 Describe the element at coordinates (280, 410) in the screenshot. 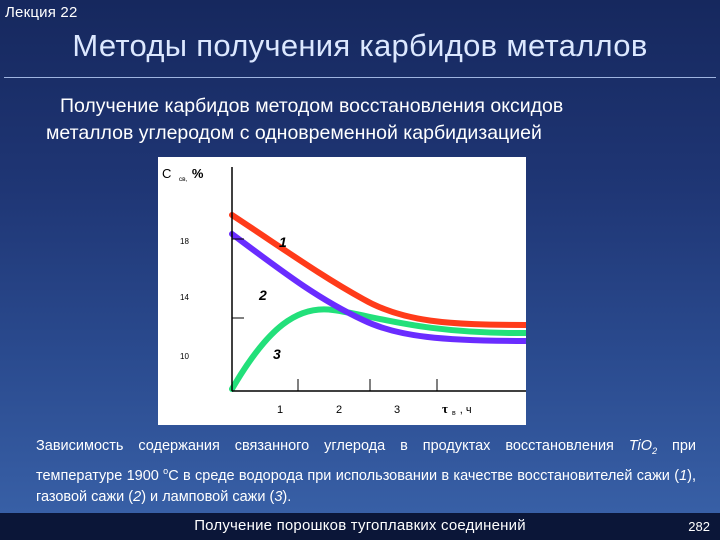

I see `x-tick-label-1: 1` at that location.